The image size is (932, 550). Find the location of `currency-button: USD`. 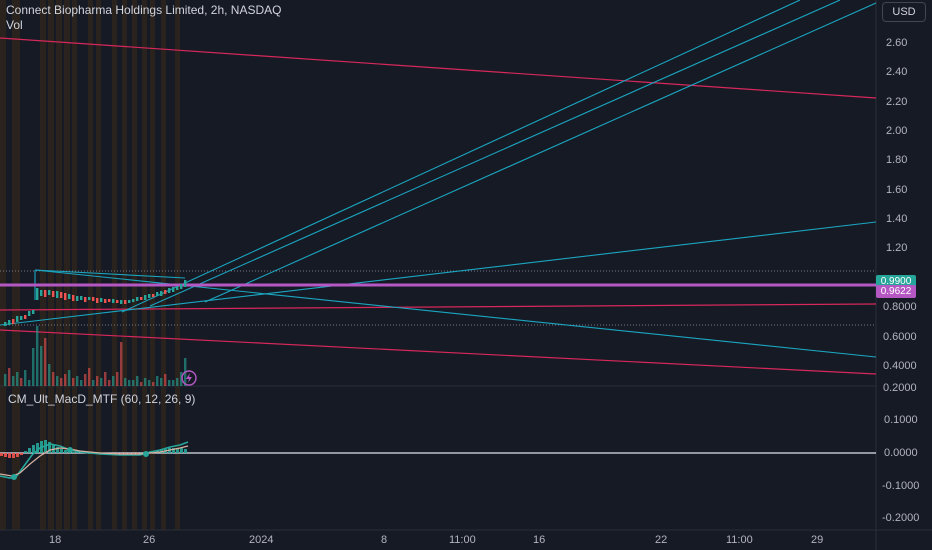

currency-button: USD is located at coordinates (904, 12).